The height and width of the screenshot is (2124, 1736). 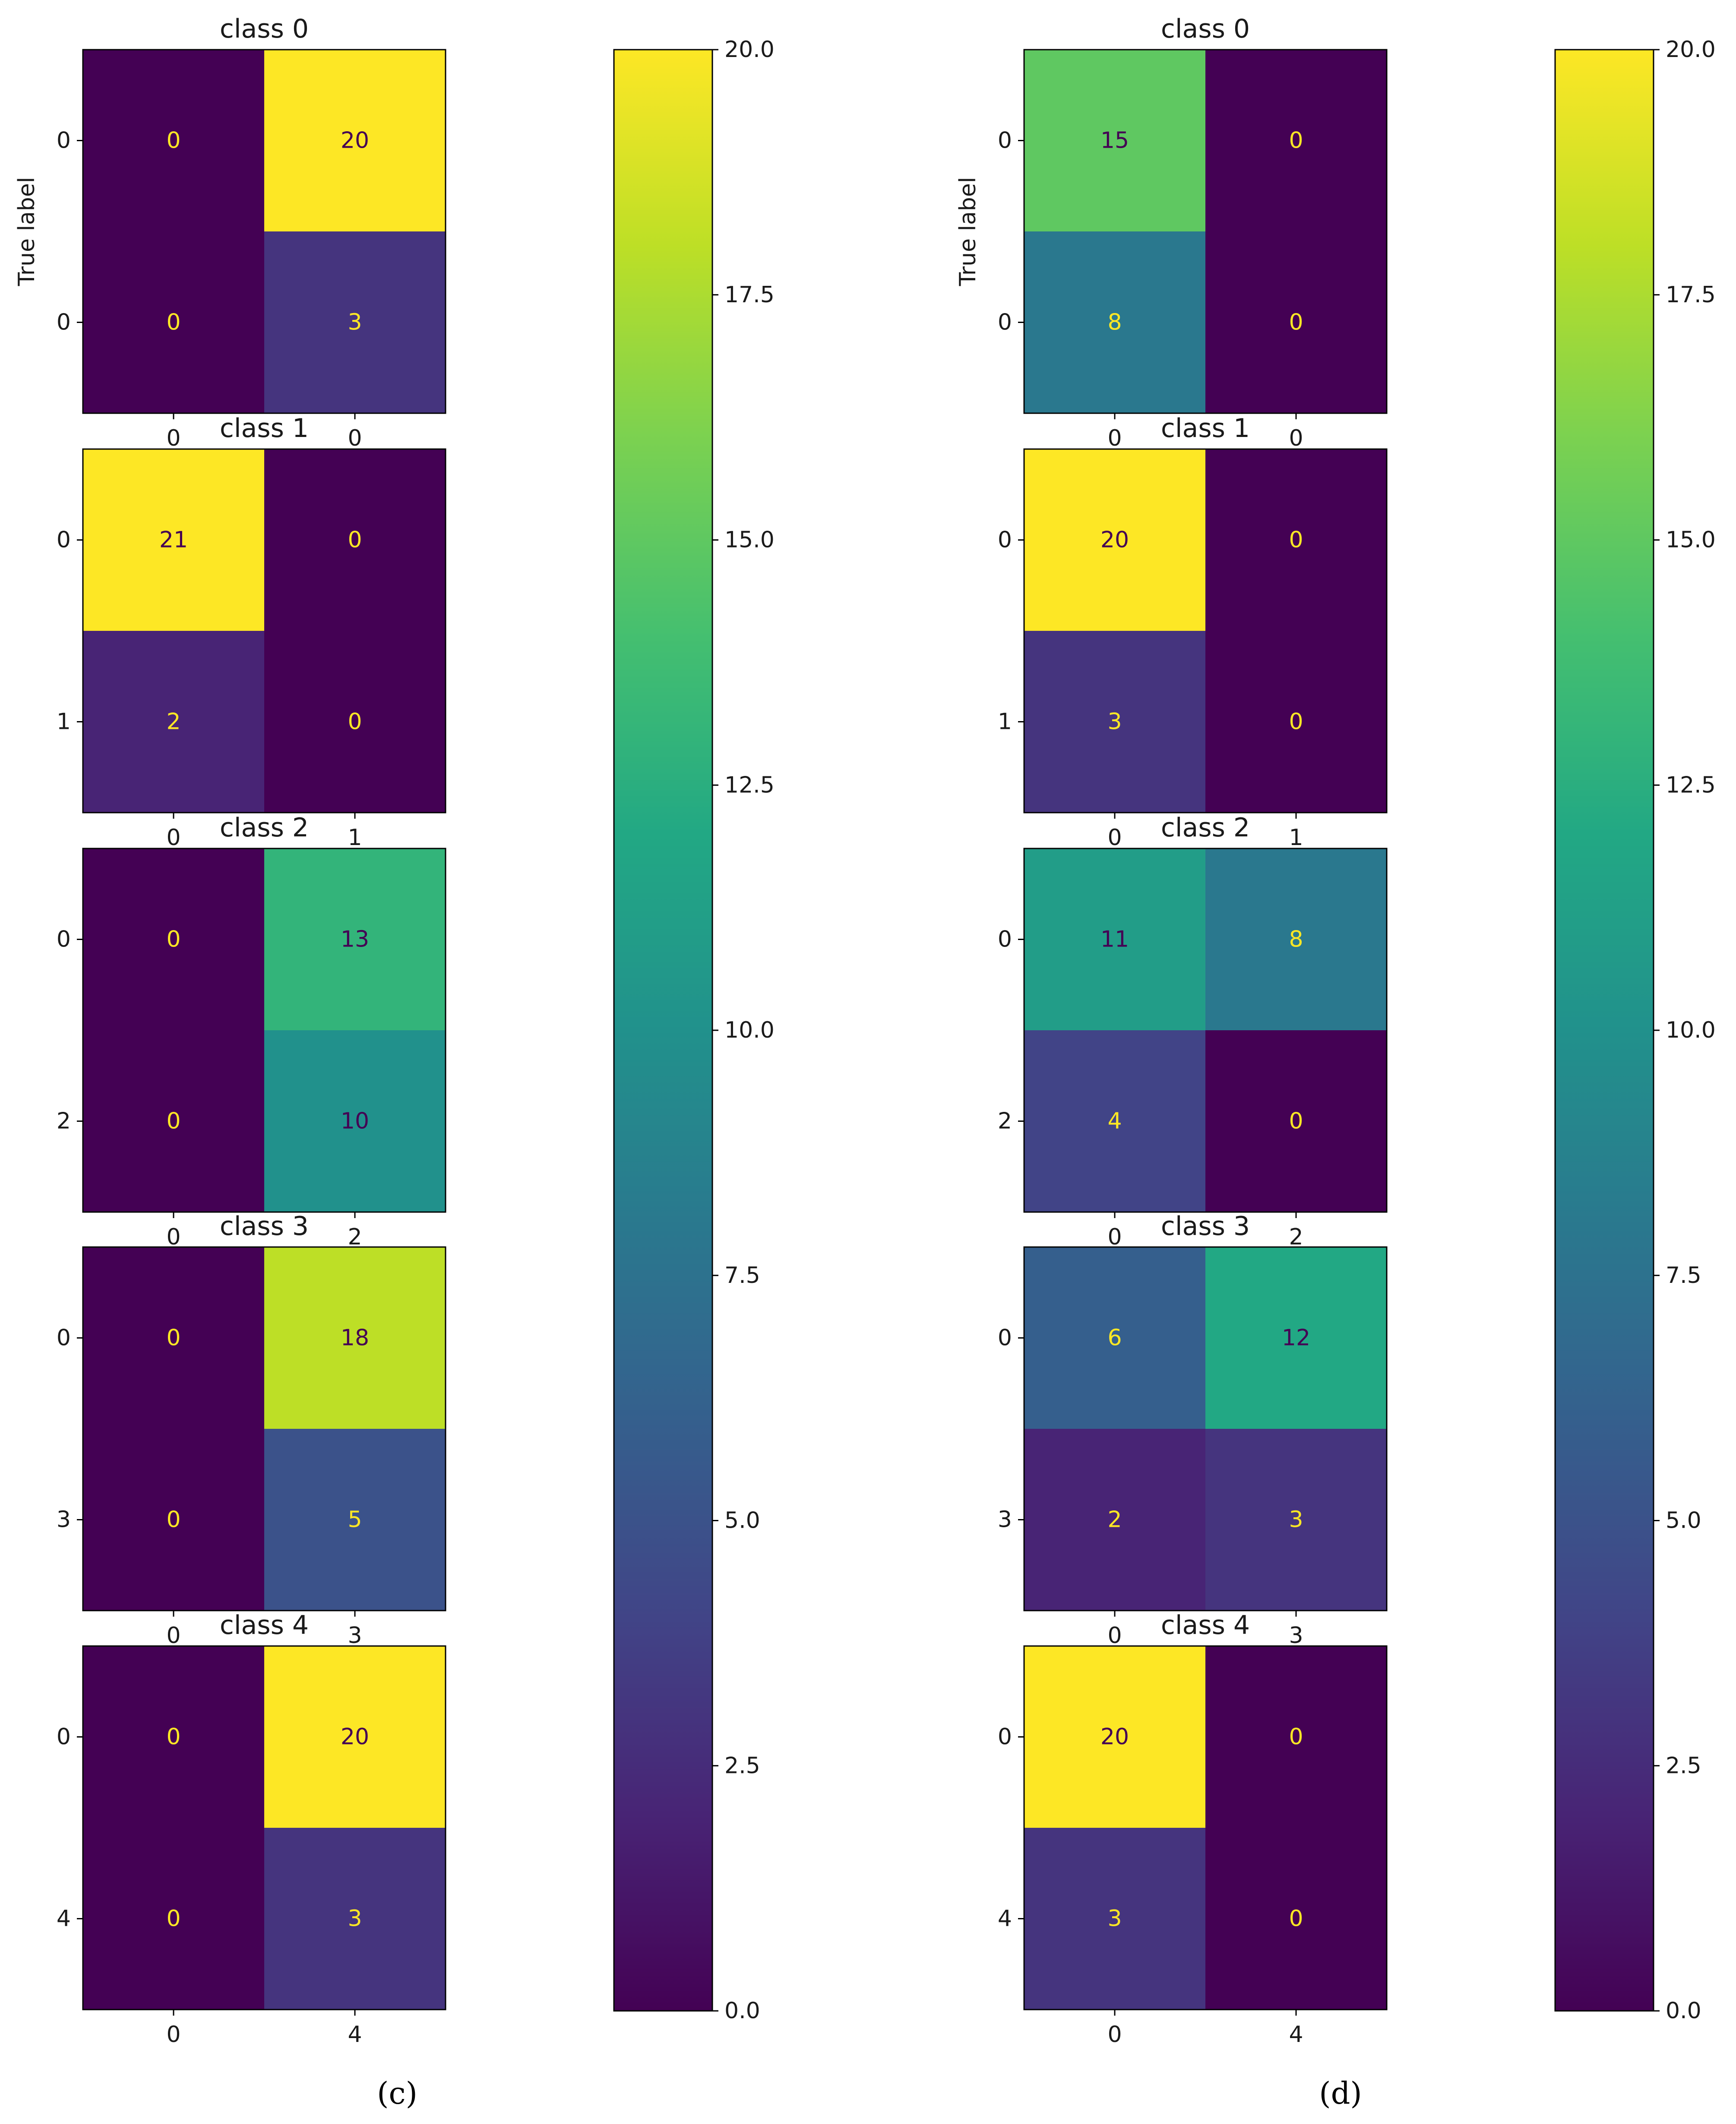 I want to click on cell-value-label: 21, so click(x=173, y=540).